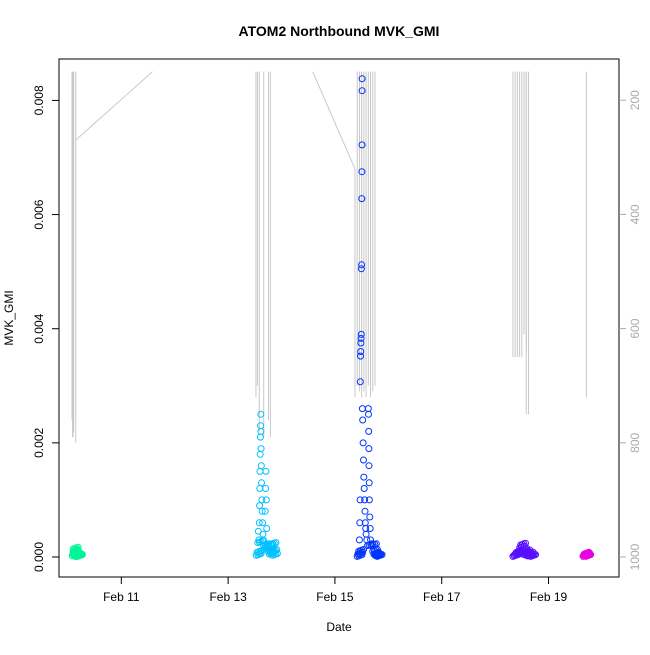 The width and height of the screenshot is (650, 655). I want to click on x-tick-label: Feb 13, so click(228, 597).